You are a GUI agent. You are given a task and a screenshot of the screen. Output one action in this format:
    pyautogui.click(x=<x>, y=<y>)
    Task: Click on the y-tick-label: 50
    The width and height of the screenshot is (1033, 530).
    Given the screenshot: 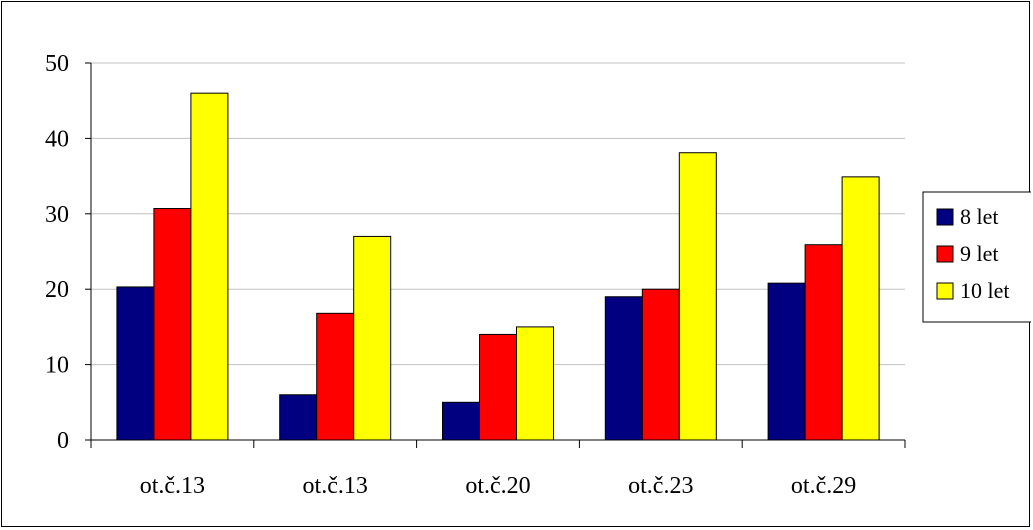 What is the action you would take?
    pyautogui.click(x=57, y=64)
    